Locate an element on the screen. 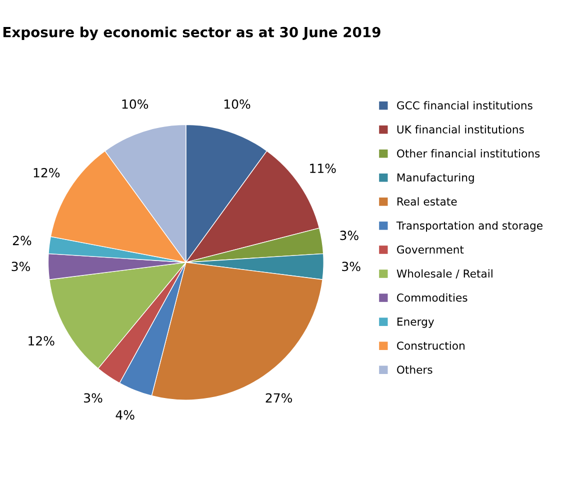 This screenshot has height=477, width=581. legend-label: GCC financial institutions is located at coordinates (464, 105).